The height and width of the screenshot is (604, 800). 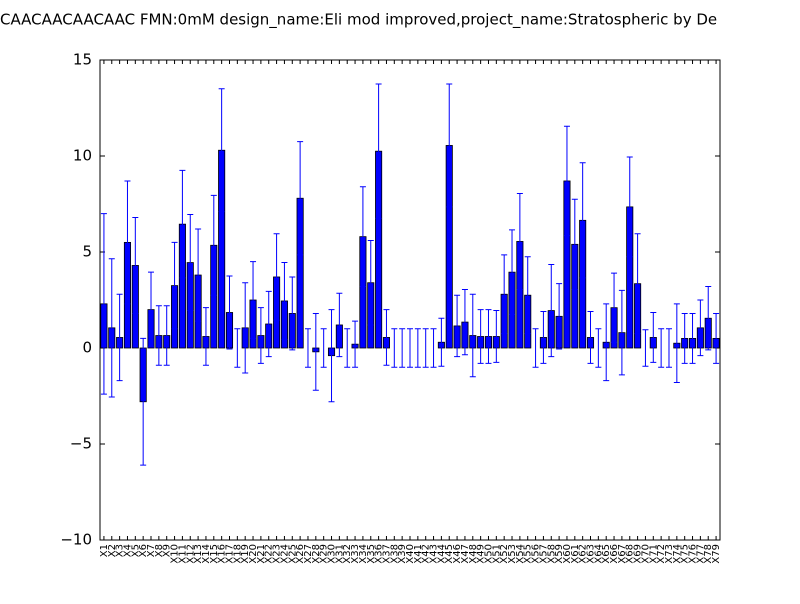 I want to click on x-tick-label: X35, so click(x=371, y=554).